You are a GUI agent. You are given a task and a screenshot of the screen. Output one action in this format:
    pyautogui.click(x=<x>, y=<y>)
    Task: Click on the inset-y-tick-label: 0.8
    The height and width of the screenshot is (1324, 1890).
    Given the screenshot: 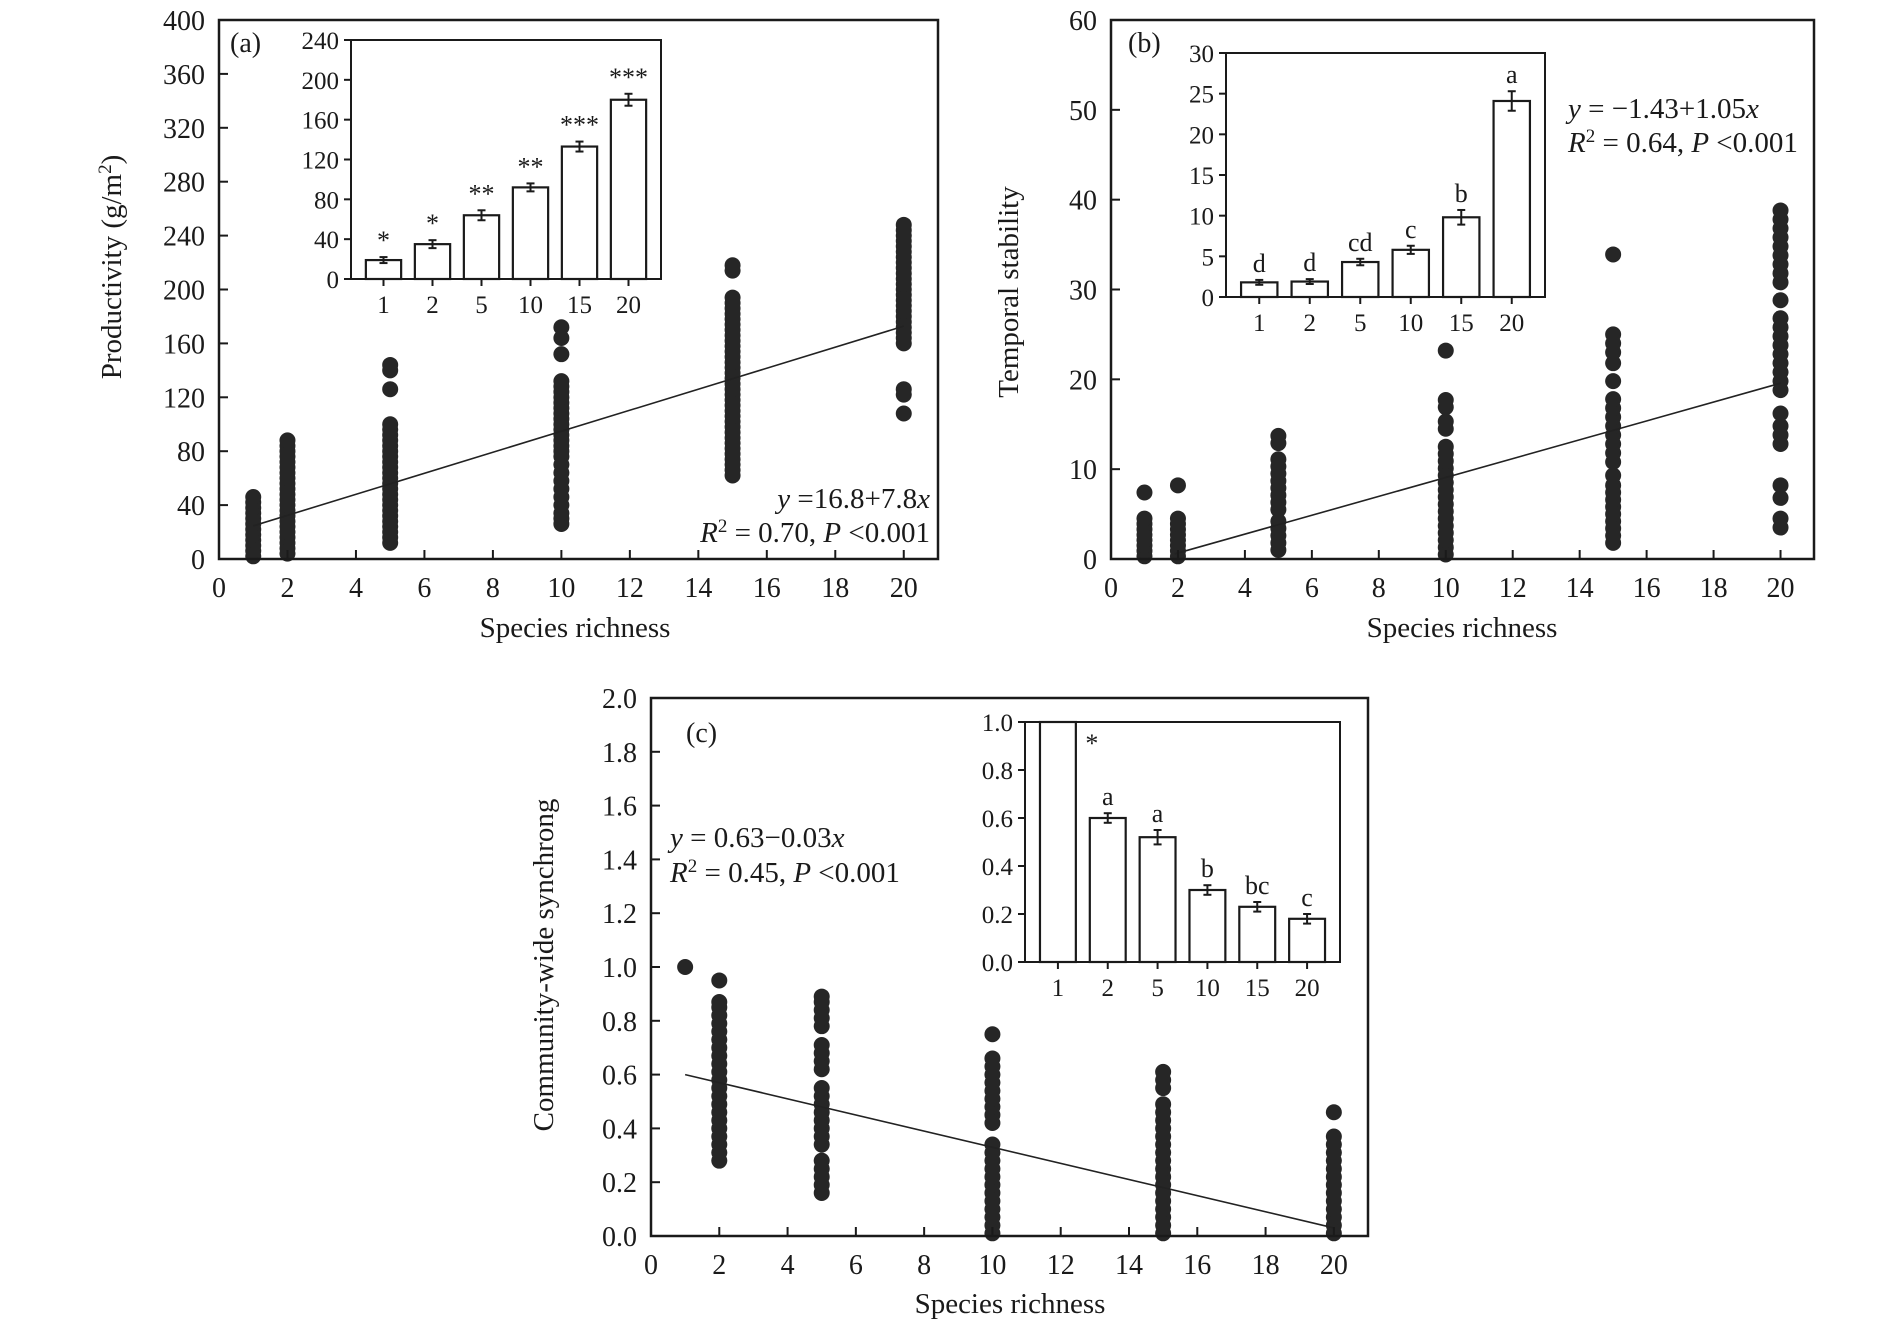 What is the action you would take?
    pyautogui.click(x=997, y=771)
    